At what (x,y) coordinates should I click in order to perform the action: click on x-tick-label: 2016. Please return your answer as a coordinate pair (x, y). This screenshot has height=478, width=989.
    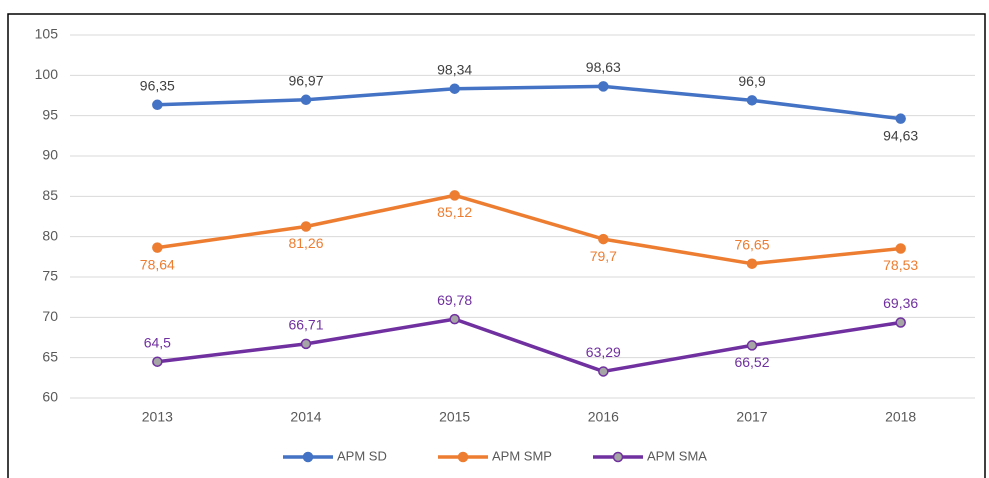
    Looking at the image, I should click on (603, 417).